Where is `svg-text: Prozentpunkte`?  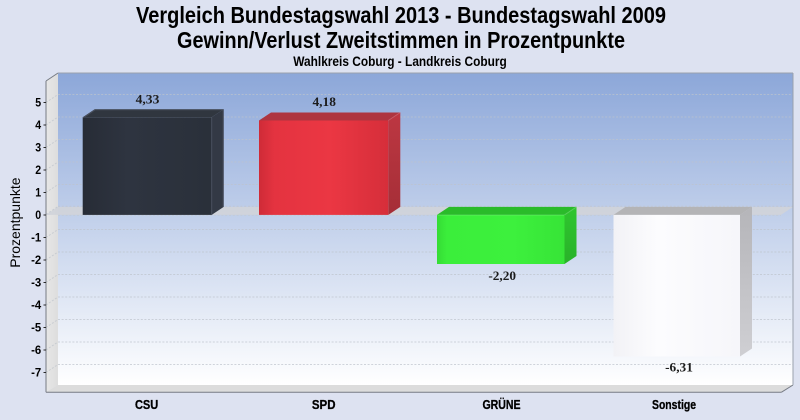
svg-text: Prozentpunkte is located at coordinates (15, 222).